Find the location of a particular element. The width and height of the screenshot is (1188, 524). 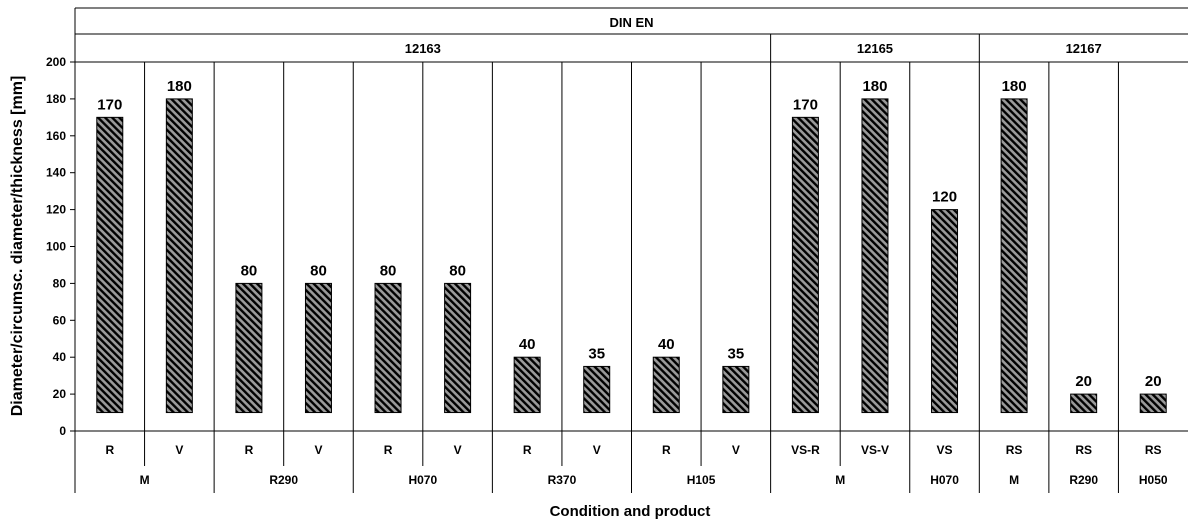

y-tick-label: 100 is located at coordinates (56, 247).